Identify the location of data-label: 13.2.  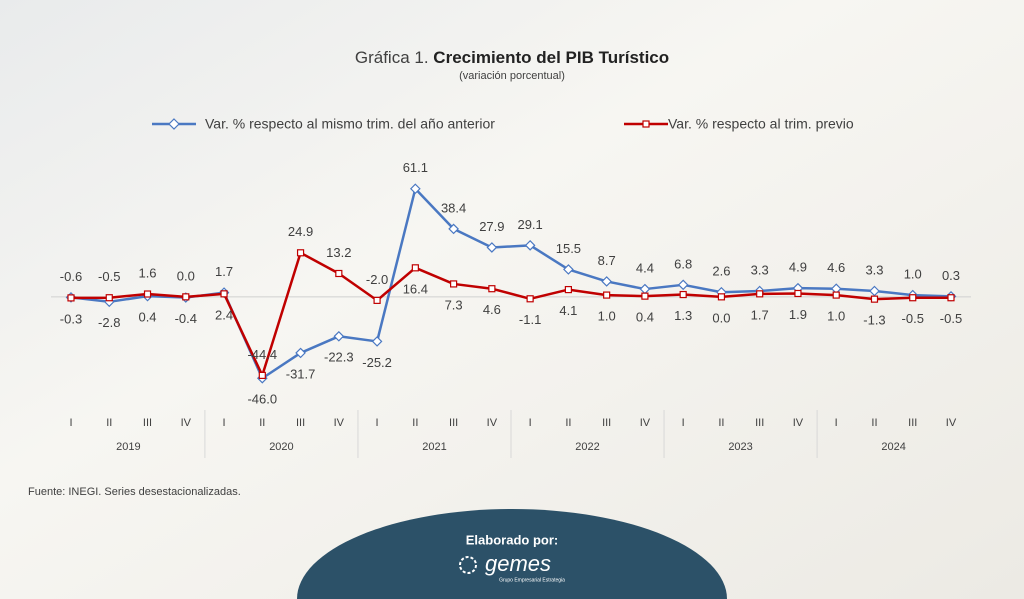
(338, 252).